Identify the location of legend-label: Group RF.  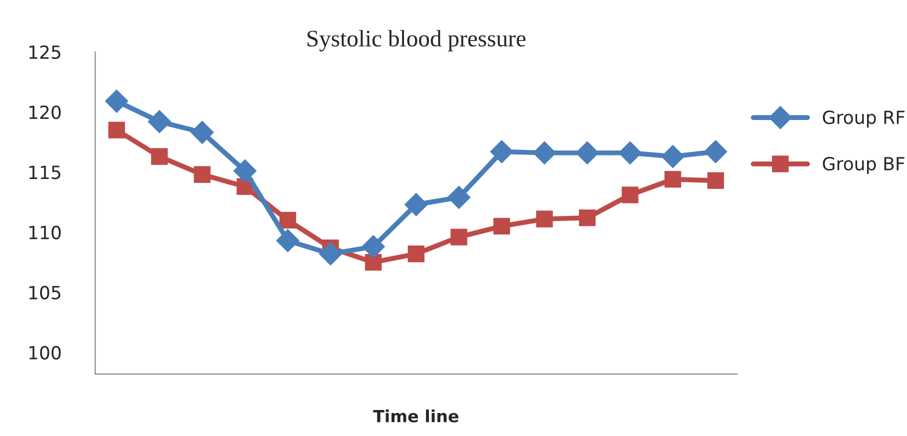
(863, 119).